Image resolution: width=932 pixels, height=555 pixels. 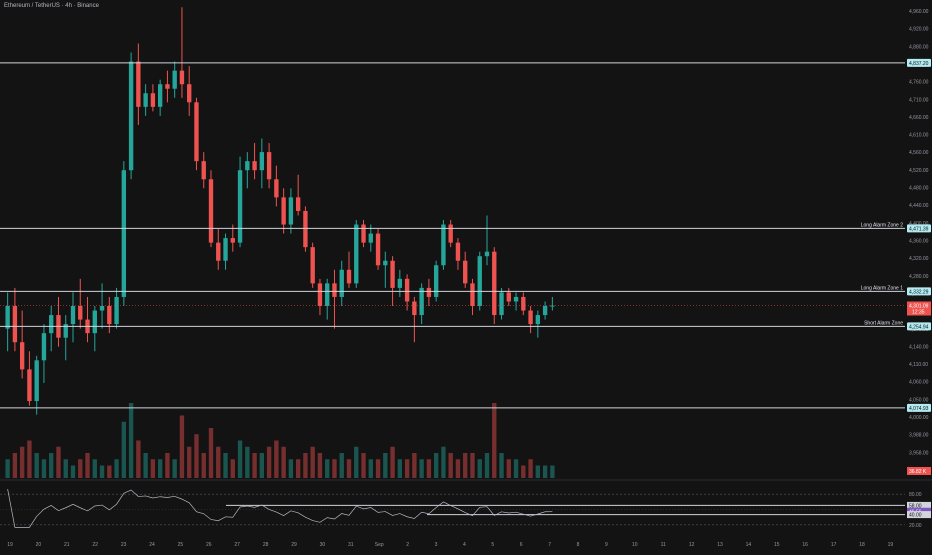 I want to click on chart-title: Ethereum / TetherUS · 4h · Binance, so click(x=51, y=6).